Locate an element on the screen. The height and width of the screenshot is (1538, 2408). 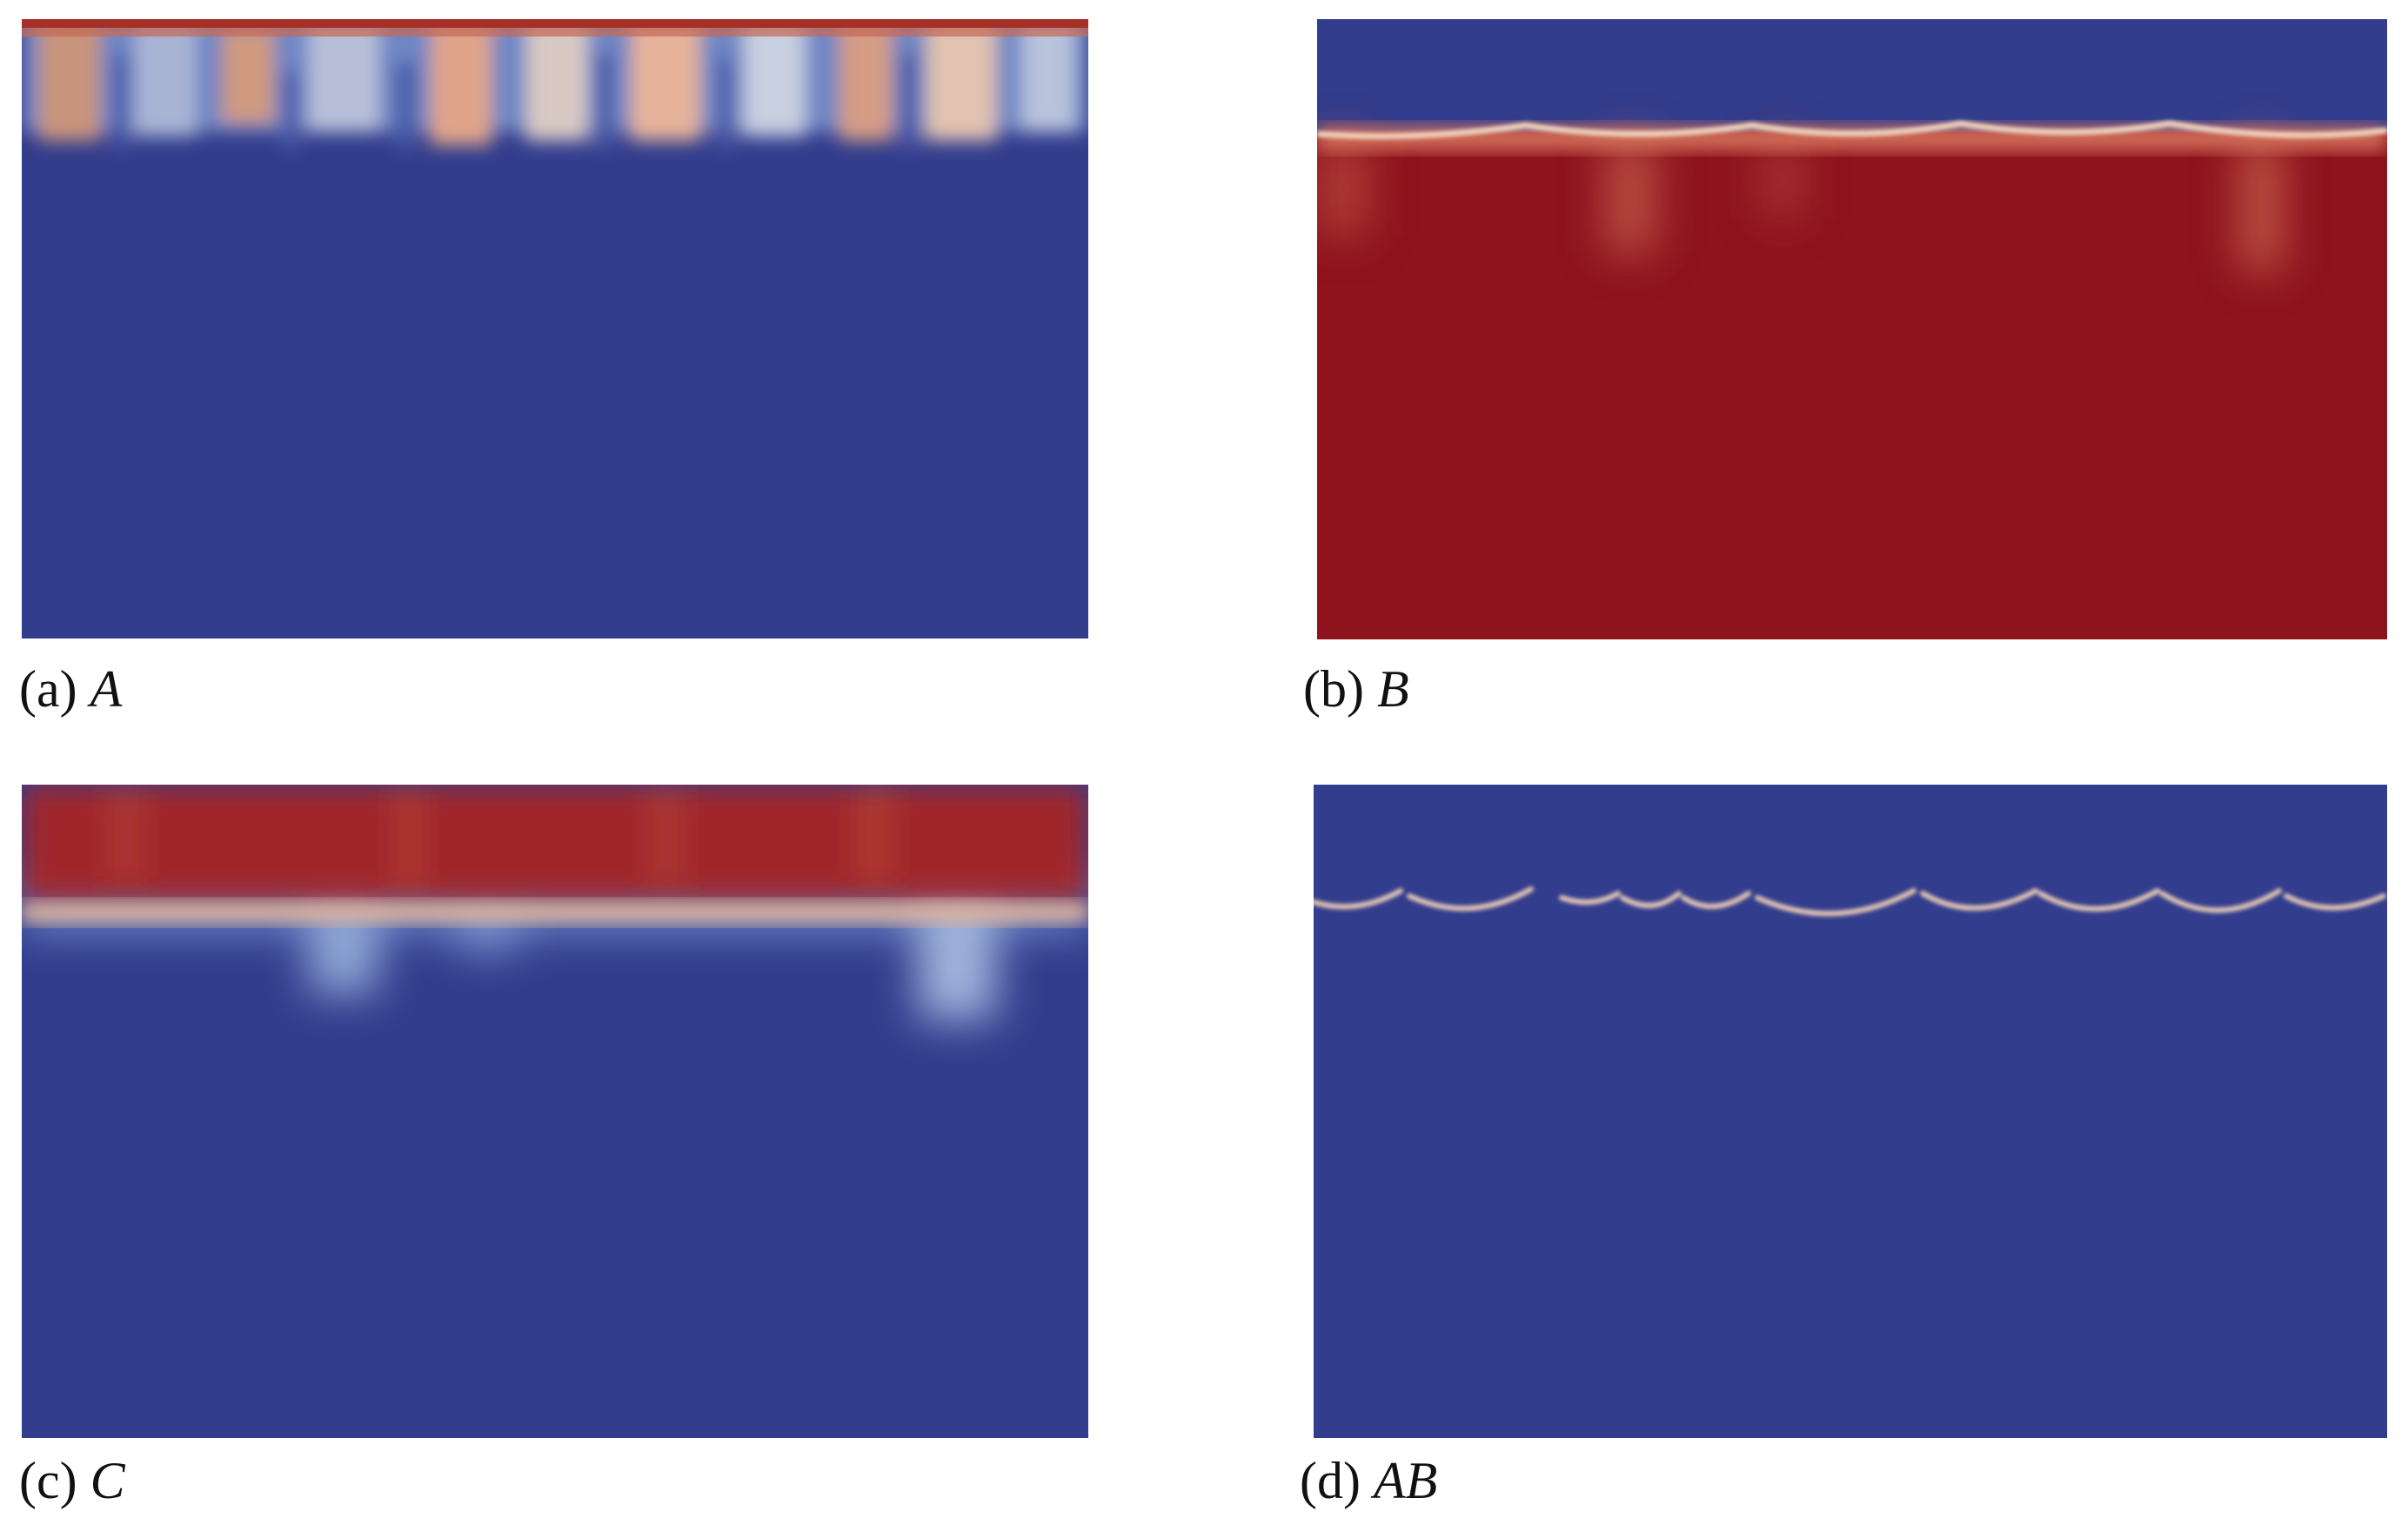
caption-b: (b) B is located at coordinates (1356, 689).